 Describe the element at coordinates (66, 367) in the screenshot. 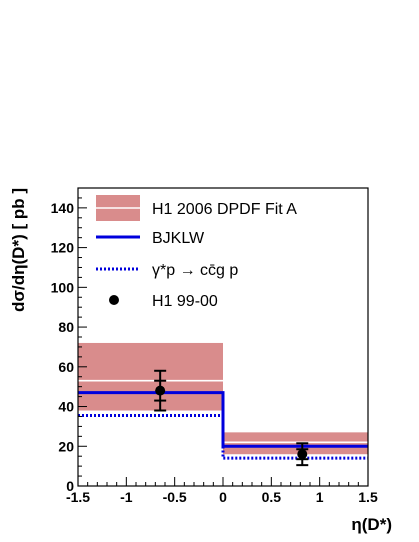

I see `y-tick-label: 60` at that location.